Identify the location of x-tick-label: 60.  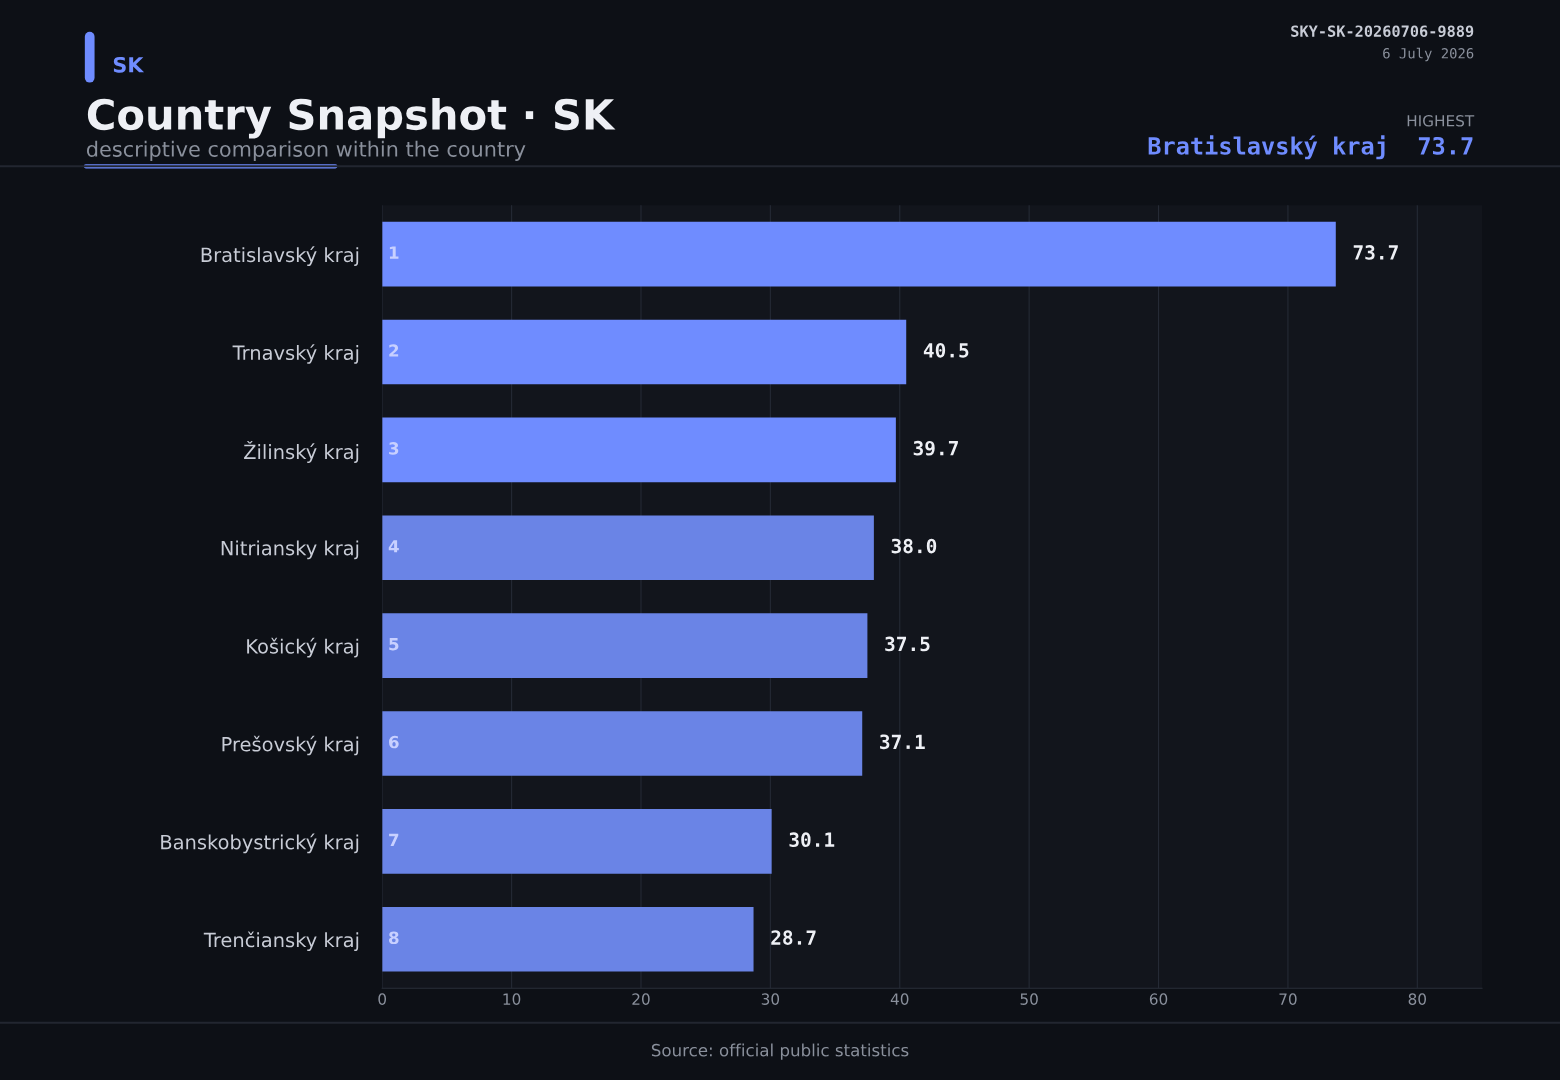
(1158, 999).